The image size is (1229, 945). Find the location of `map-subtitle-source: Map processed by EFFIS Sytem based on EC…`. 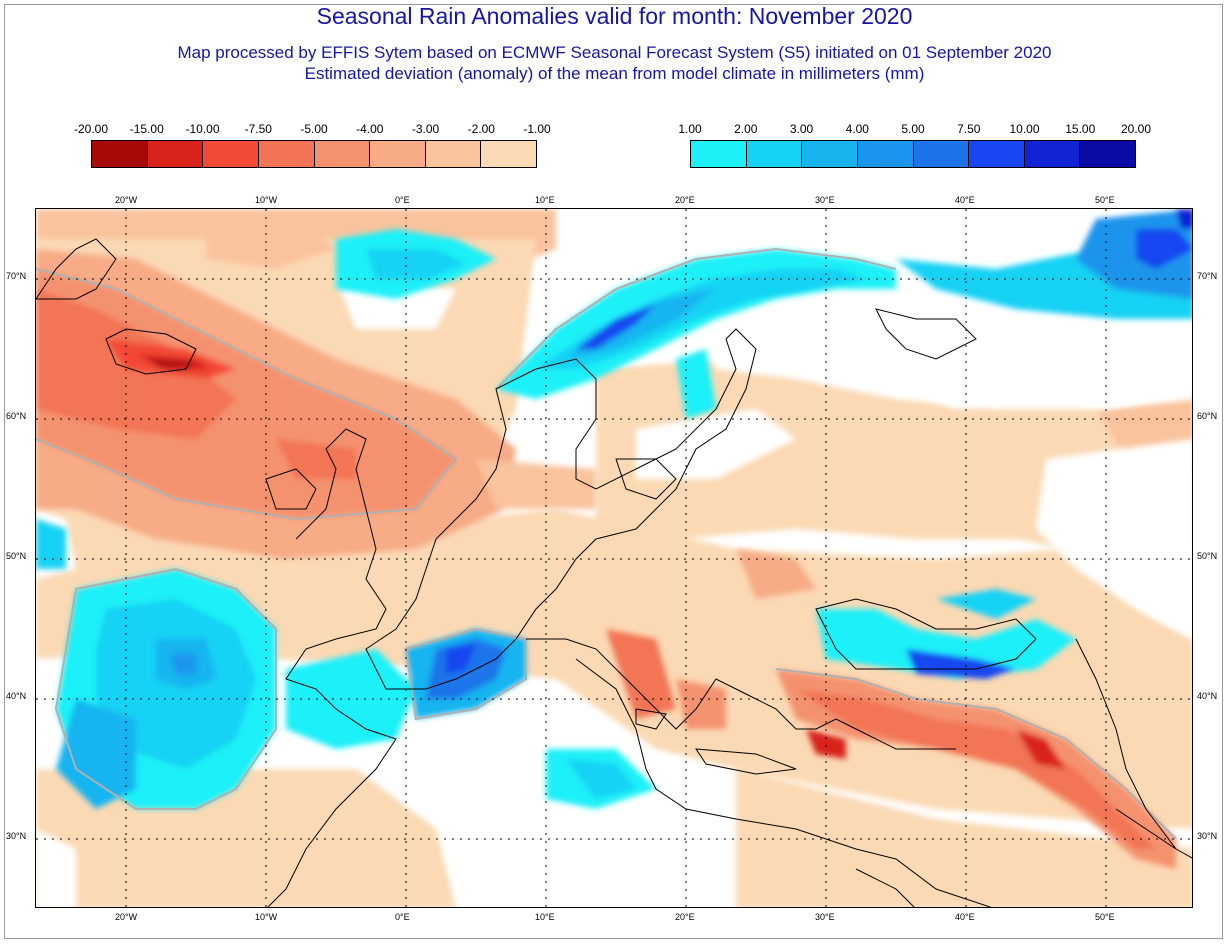

map-subtitle-source: Map processed by EFFIS Sytem based on EC… is located at coordinates (614, 52).